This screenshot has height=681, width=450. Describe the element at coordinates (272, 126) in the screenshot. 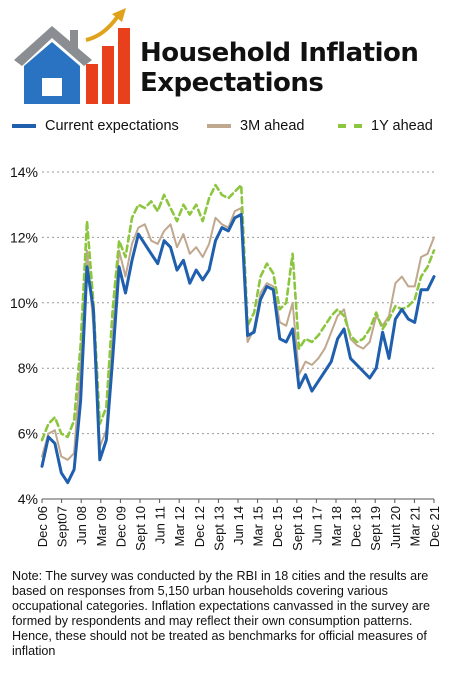

I see `legend-label-3m: 3M ahead` at that location.